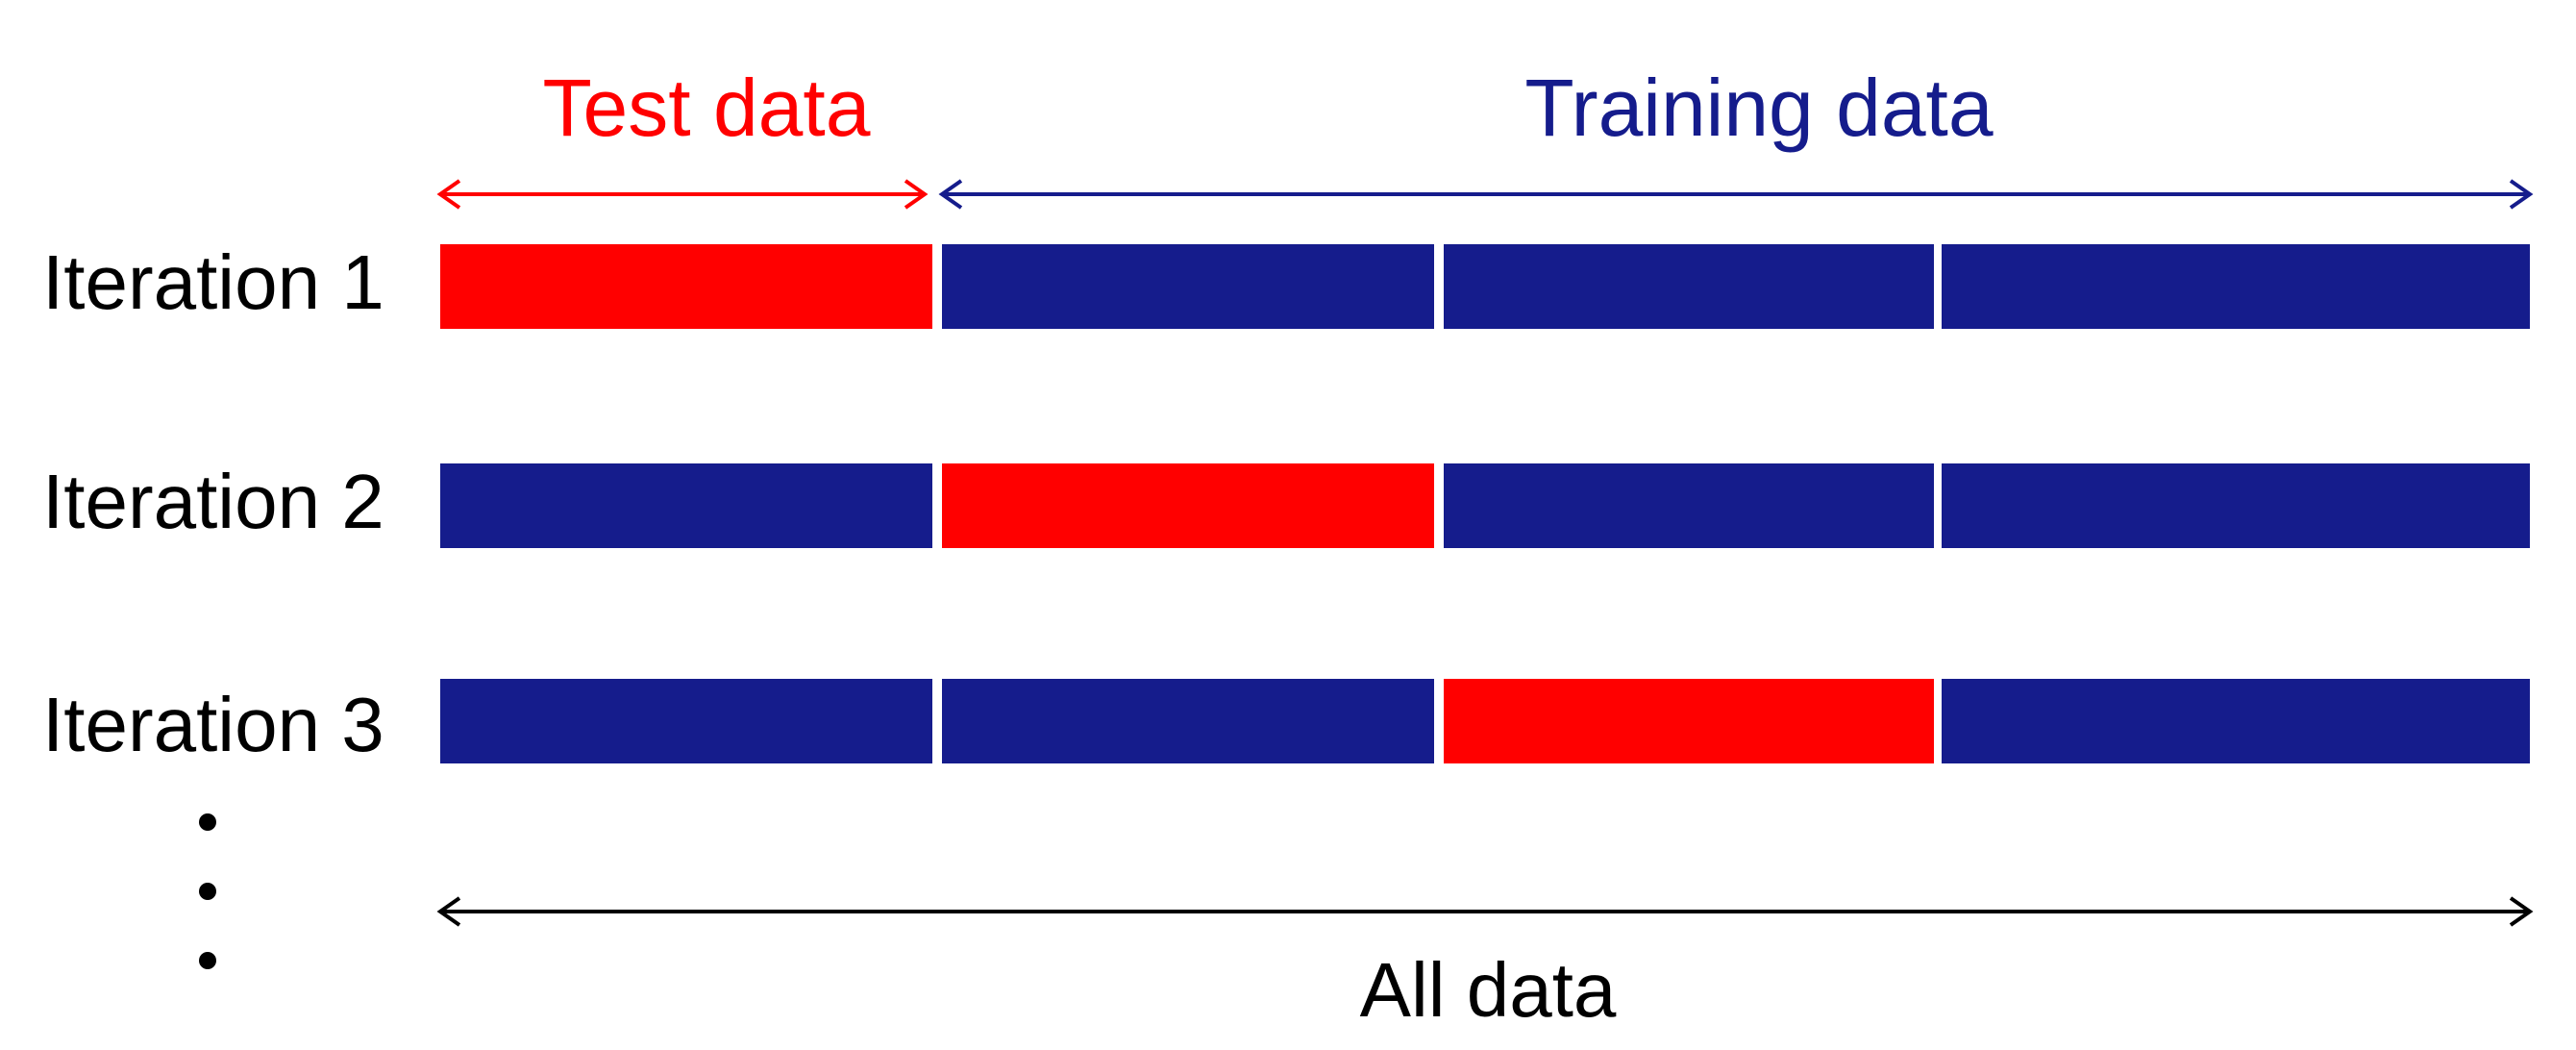 The image size is (2576, 1050). What do you see at coordinates (1488, 990) in the screenshot?
I see `all-data-label: All data` at bounding box center [1488, 990].